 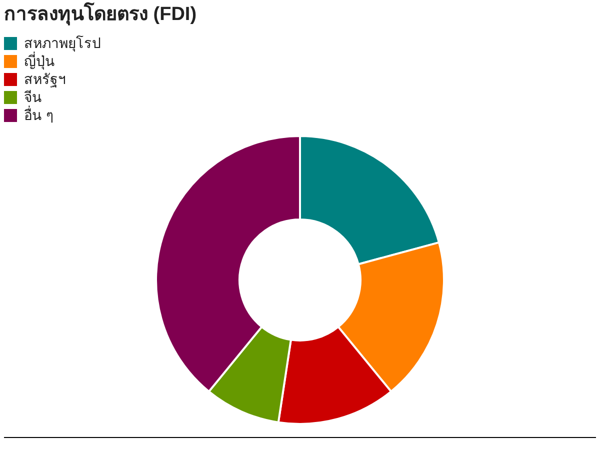 I want to click on legend-label: ญี่ปุ่น, so click(x=39, y=62).